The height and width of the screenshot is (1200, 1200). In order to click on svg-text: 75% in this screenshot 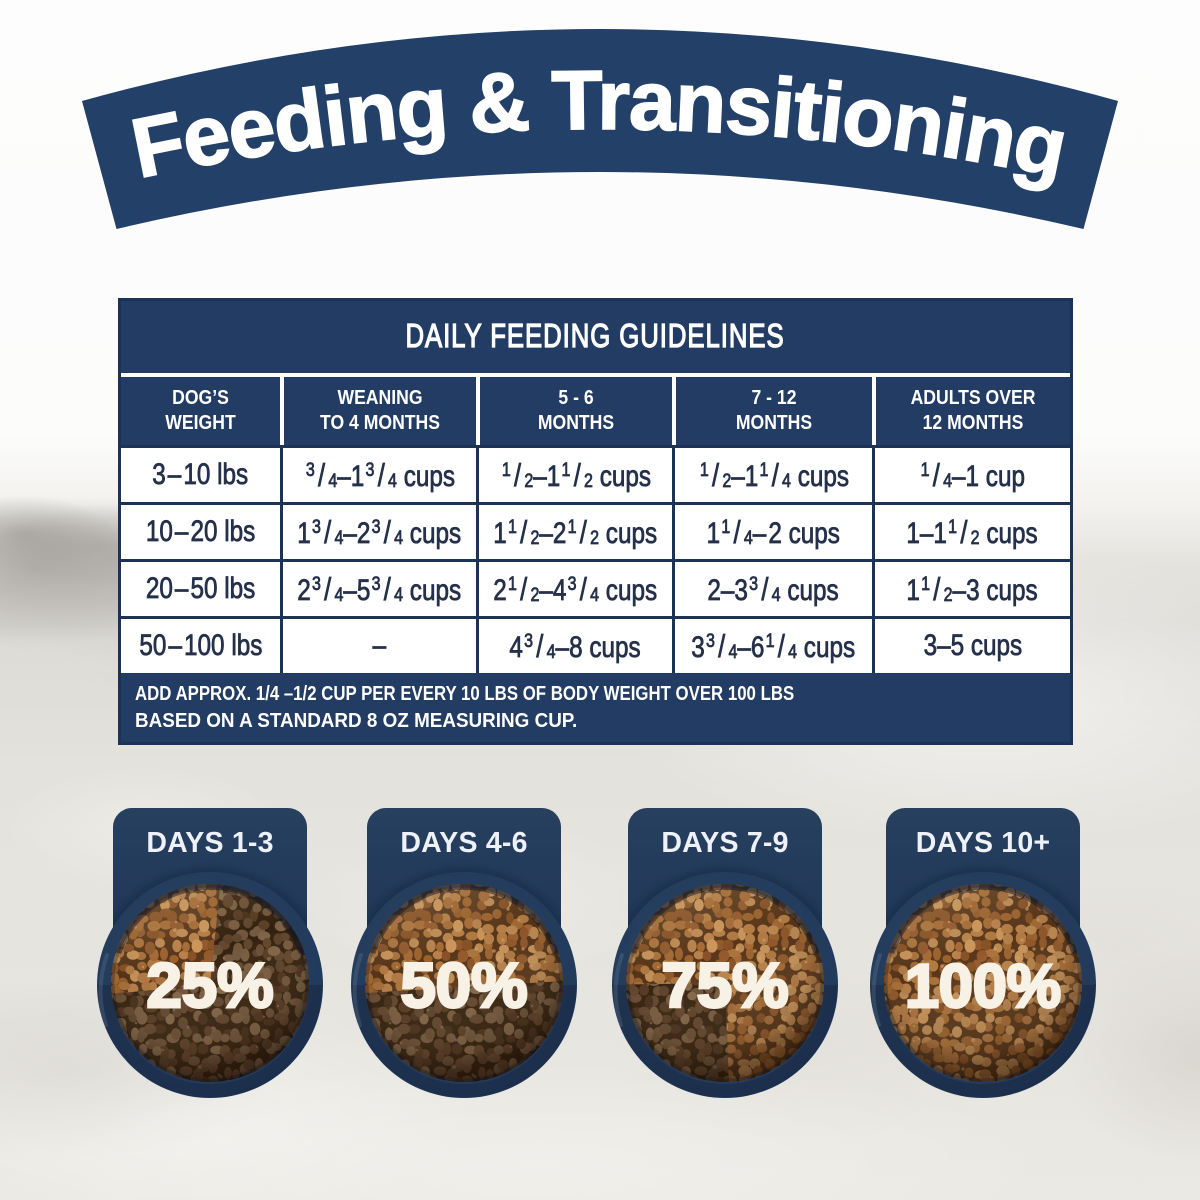, I will do `click(724, 986)`.